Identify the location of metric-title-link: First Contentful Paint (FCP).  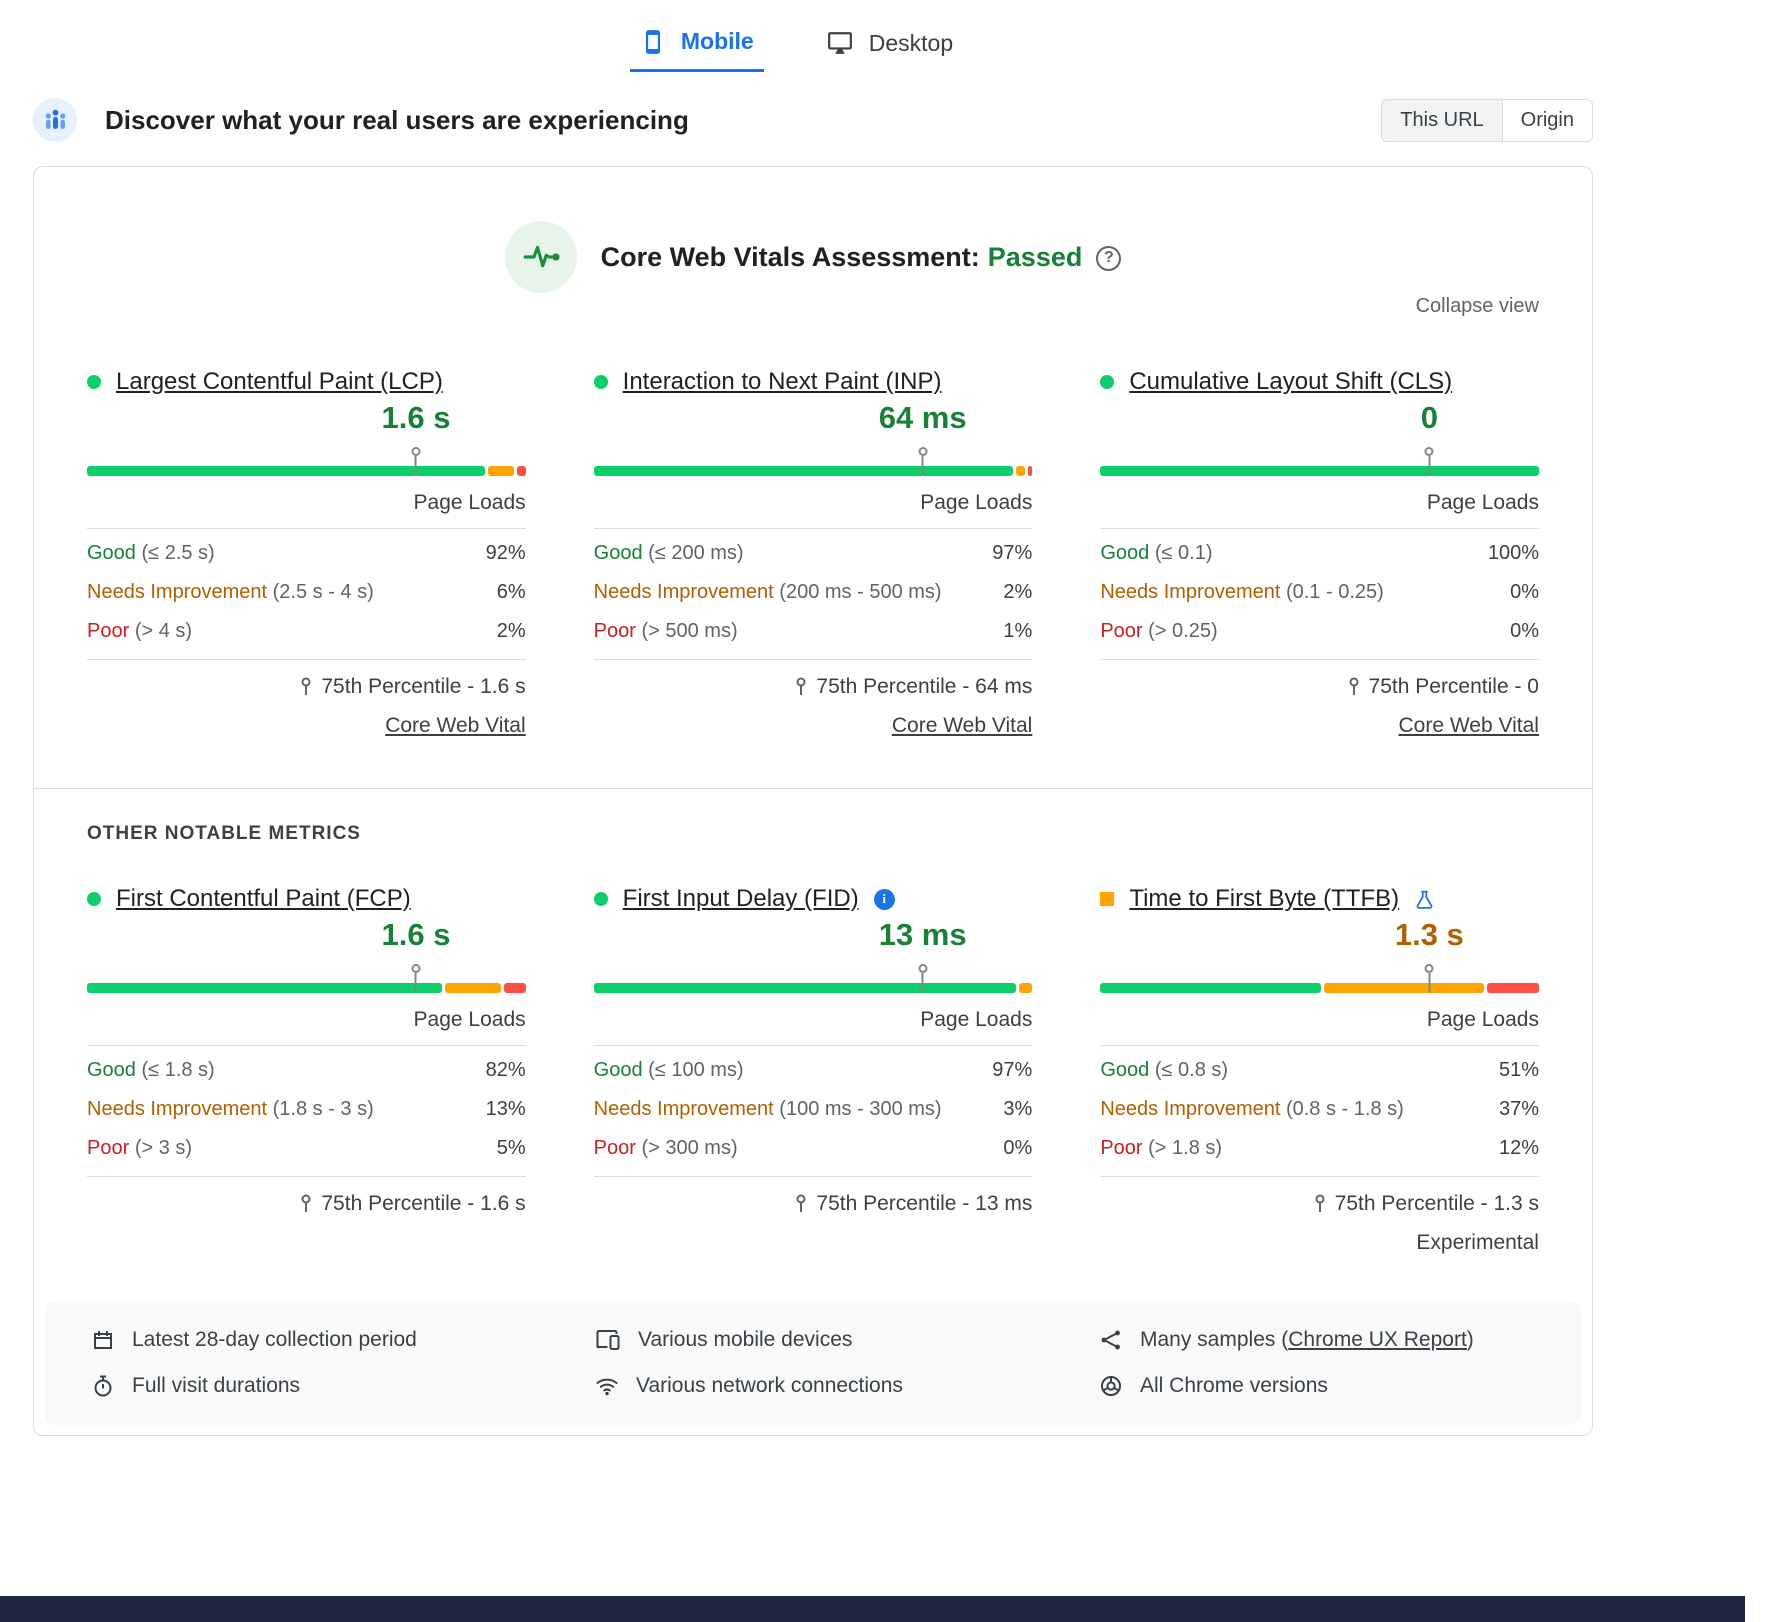
(263, 898).